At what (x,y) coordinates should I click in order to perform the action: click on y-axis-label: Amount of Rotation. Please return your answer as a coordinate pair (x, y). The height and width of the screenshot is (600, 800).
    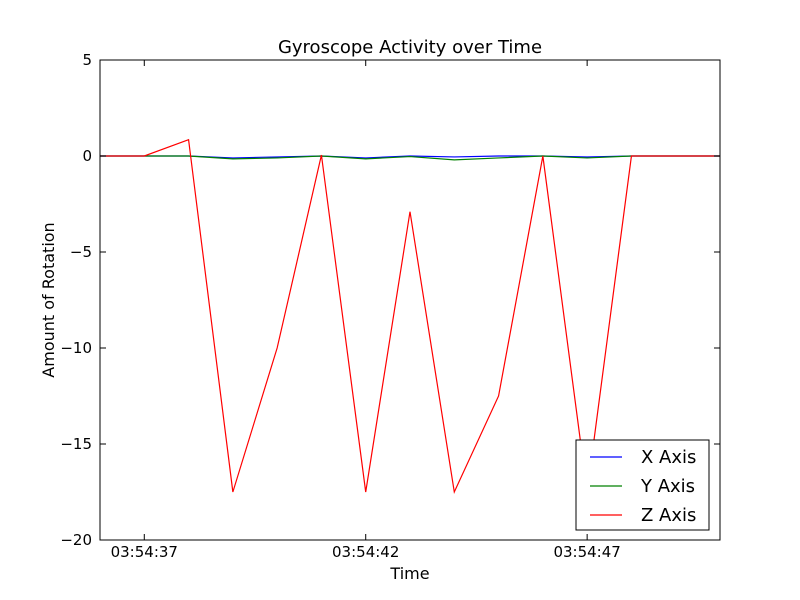
    Looking at the image, I should click on (48, 299).